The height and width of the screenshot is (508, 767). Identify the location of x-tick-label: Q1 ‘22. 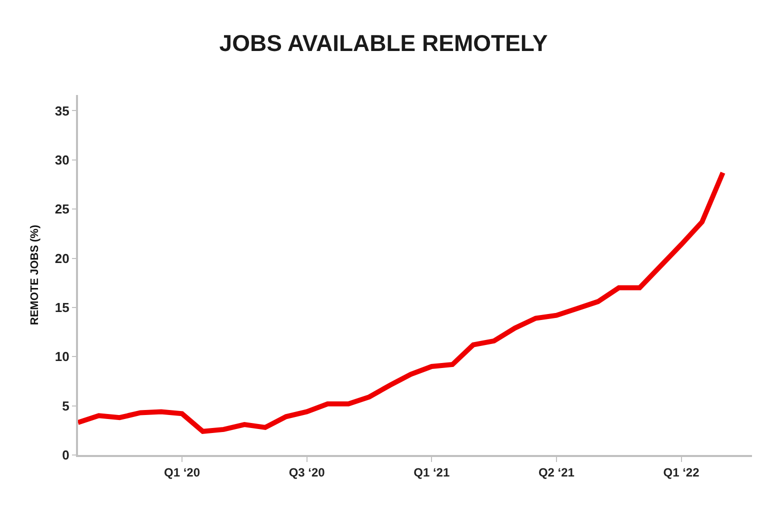
(681, 472).